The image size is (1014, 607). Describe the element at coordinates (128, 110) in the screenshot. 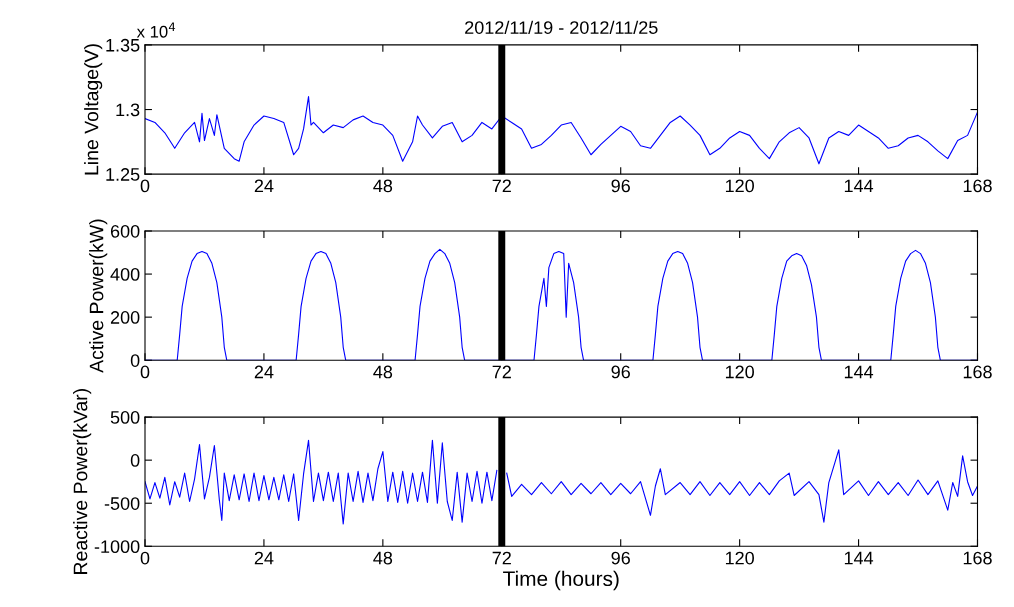

I see `y-tick-label: 1.3` at that location.